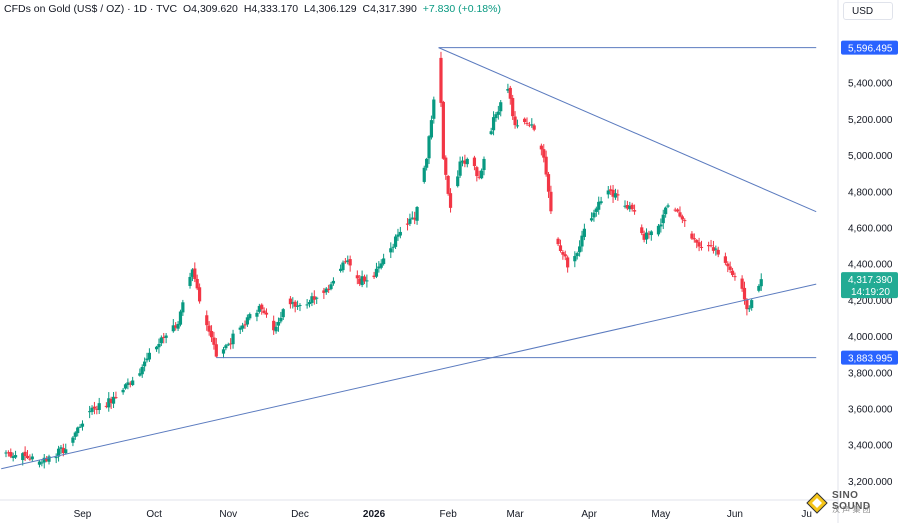 The width and height of the screenshot is (900, 523). I want to click on last-price-badge, so click(869, 285).